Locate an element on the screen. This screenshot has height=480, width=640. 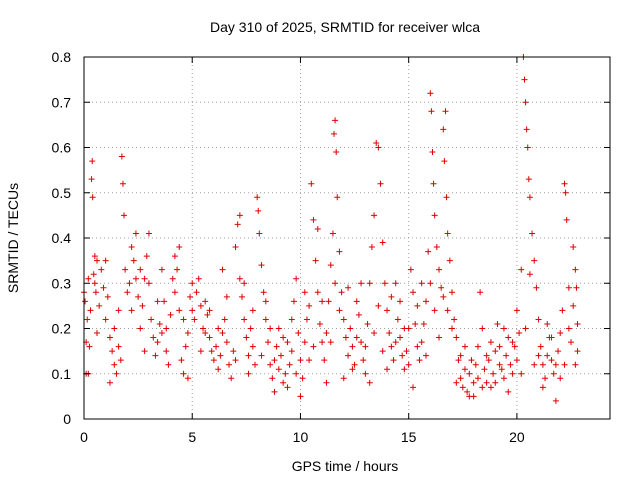
x-tick-label: 20 is located at coordinates (517, 437).